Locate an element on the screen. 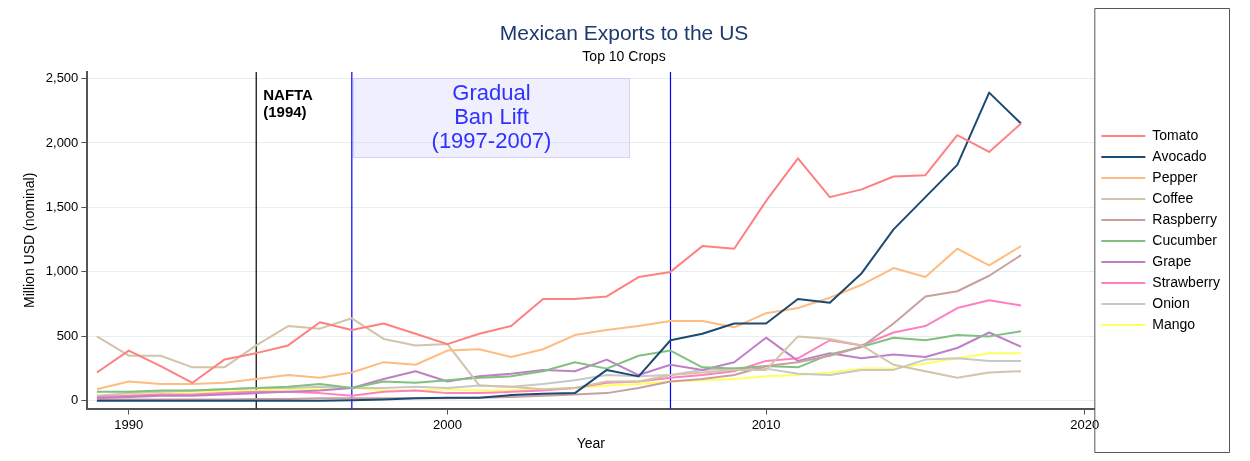 This screenshot has height=461, width=1250. legend-label: Cucumber is located at coordinates (1185, 239).